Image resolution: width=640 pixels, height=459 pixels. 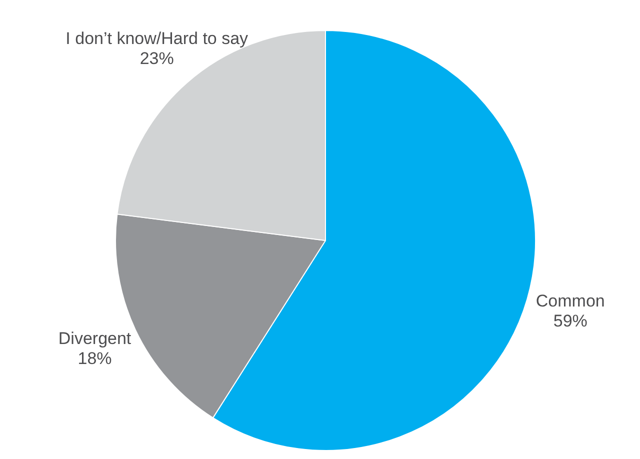 What do you see at coordinates (157, 58) in the screenshot?
I see `data-label: 23%` at bounding box center [157, 58].